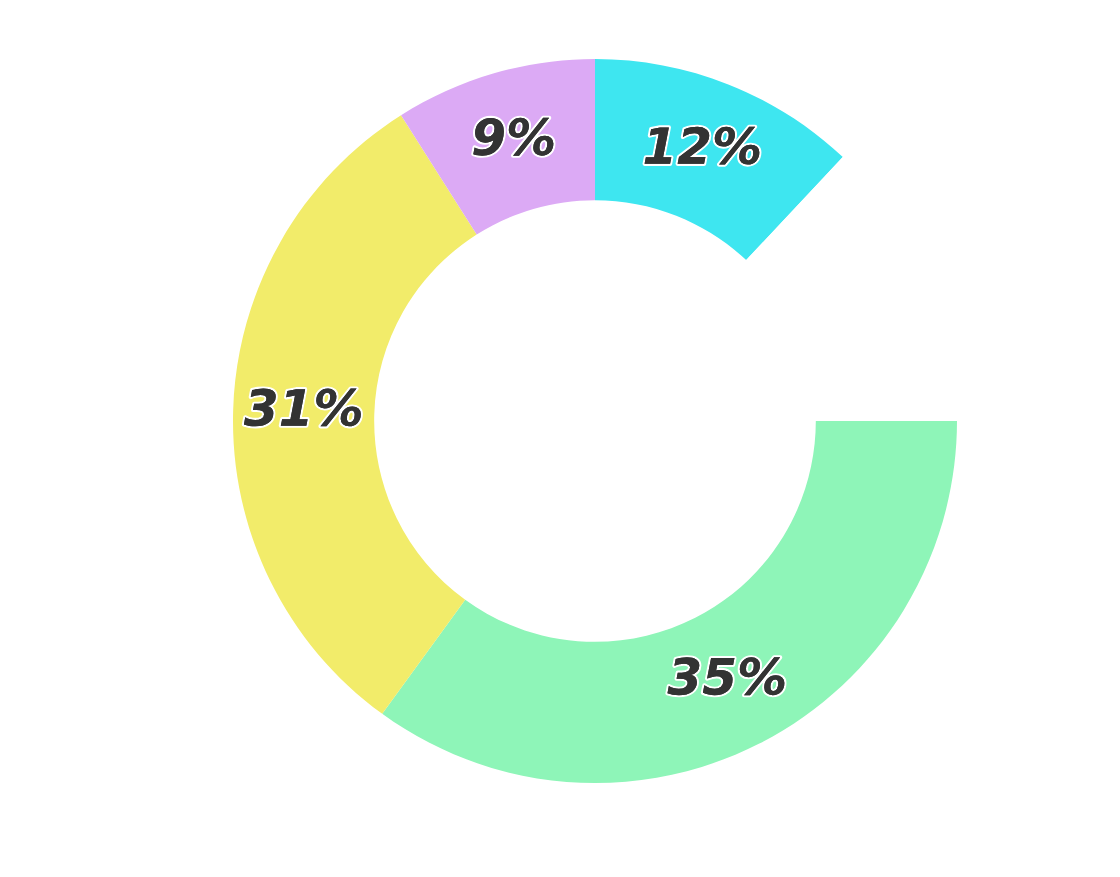 The height and width of the screenshot is (877, 1120). Describe the element at coordinates (513, 136) in the screenshot. I see `data-label: 9%` at that location.